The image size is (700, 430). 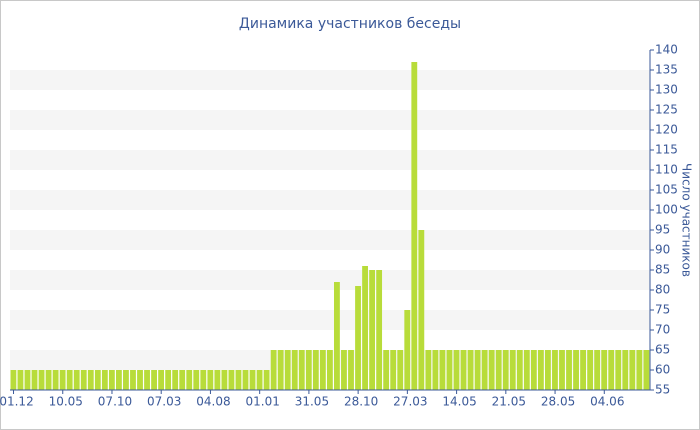 I want to click on y-tick-label: 60, so click(x=662, y=370).